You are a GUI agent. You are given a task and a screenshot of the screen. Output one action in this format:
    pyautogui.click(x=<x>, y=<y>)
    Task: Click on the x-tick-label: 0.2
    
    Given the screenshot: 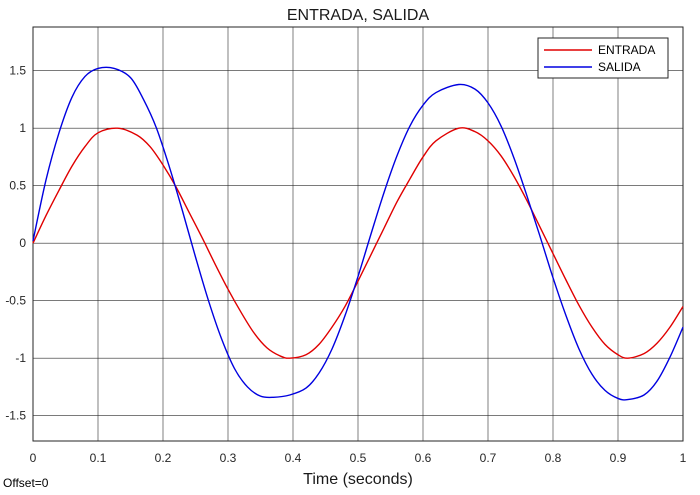 What is the action you would take?
    pyautogui.click(x=163, y=458)
    